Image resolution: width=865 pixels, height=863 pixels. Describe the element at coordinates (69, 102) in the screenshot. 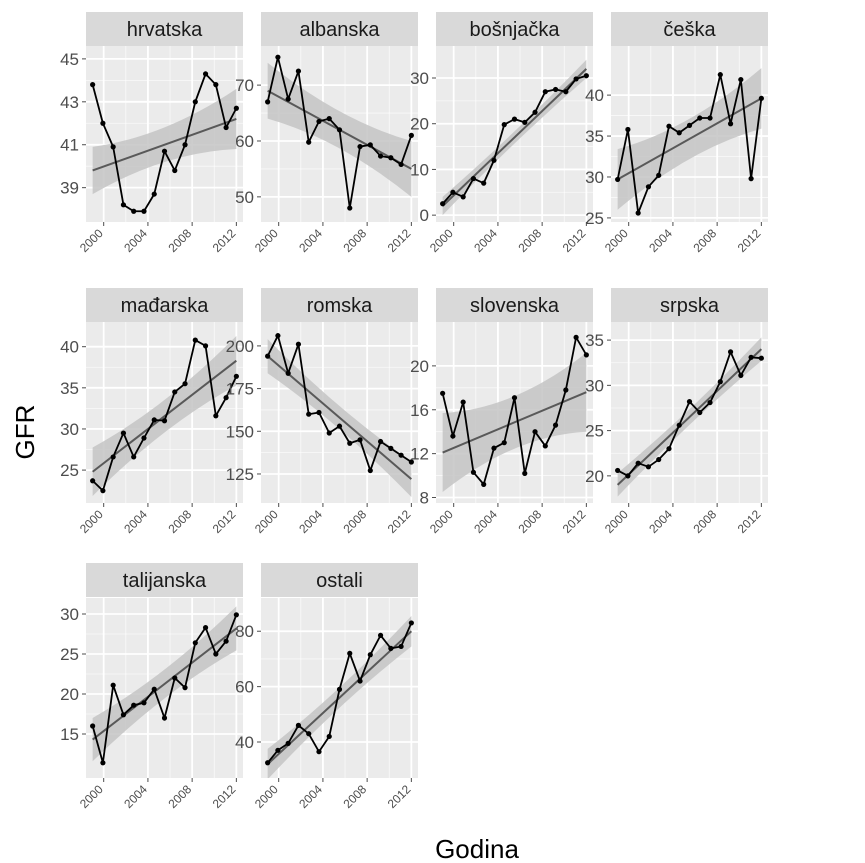

I see `y-tick-label: 43` at that location.